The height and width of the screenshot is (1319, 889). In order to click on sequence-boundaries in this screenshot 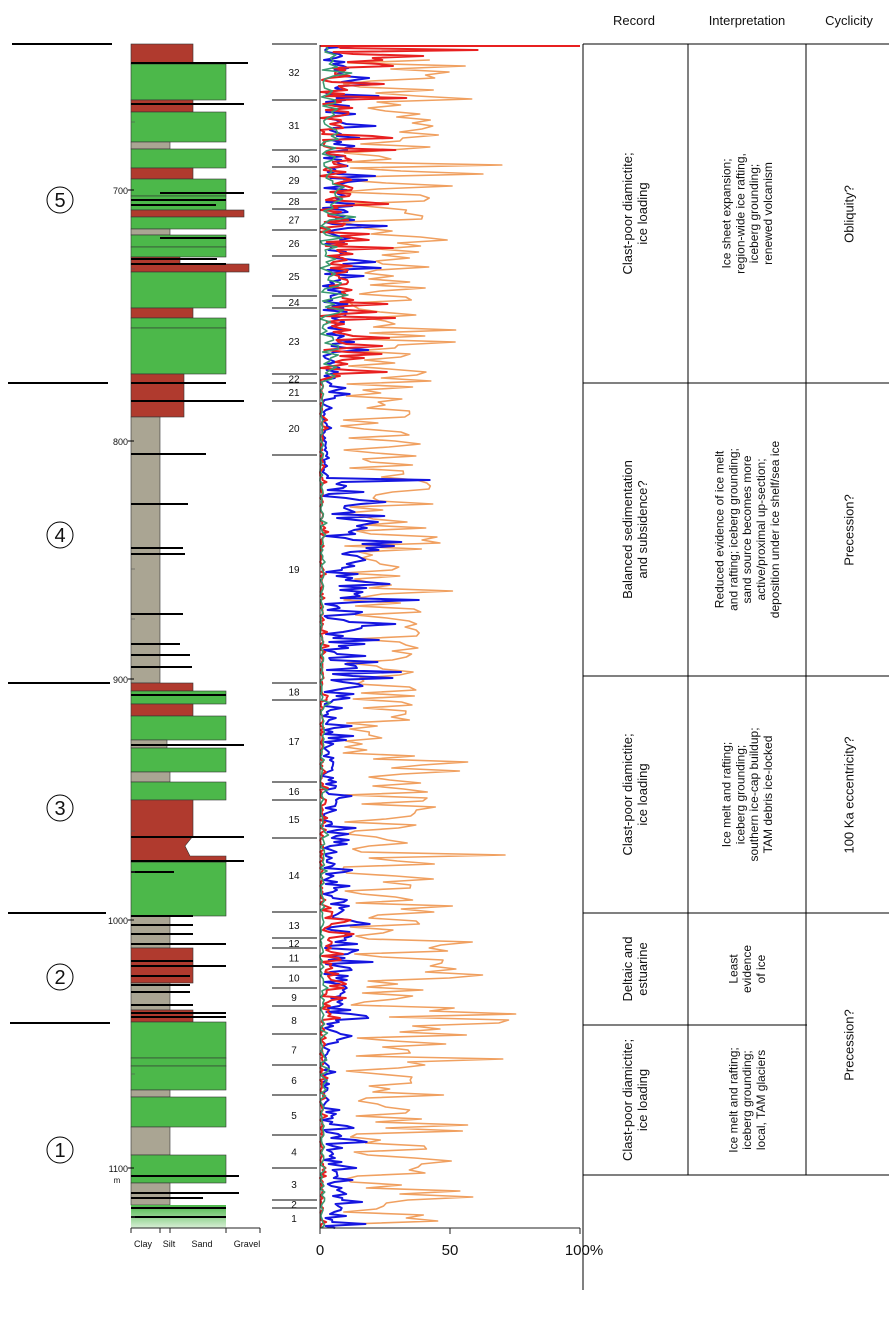, I will do `click(60, 533)`.